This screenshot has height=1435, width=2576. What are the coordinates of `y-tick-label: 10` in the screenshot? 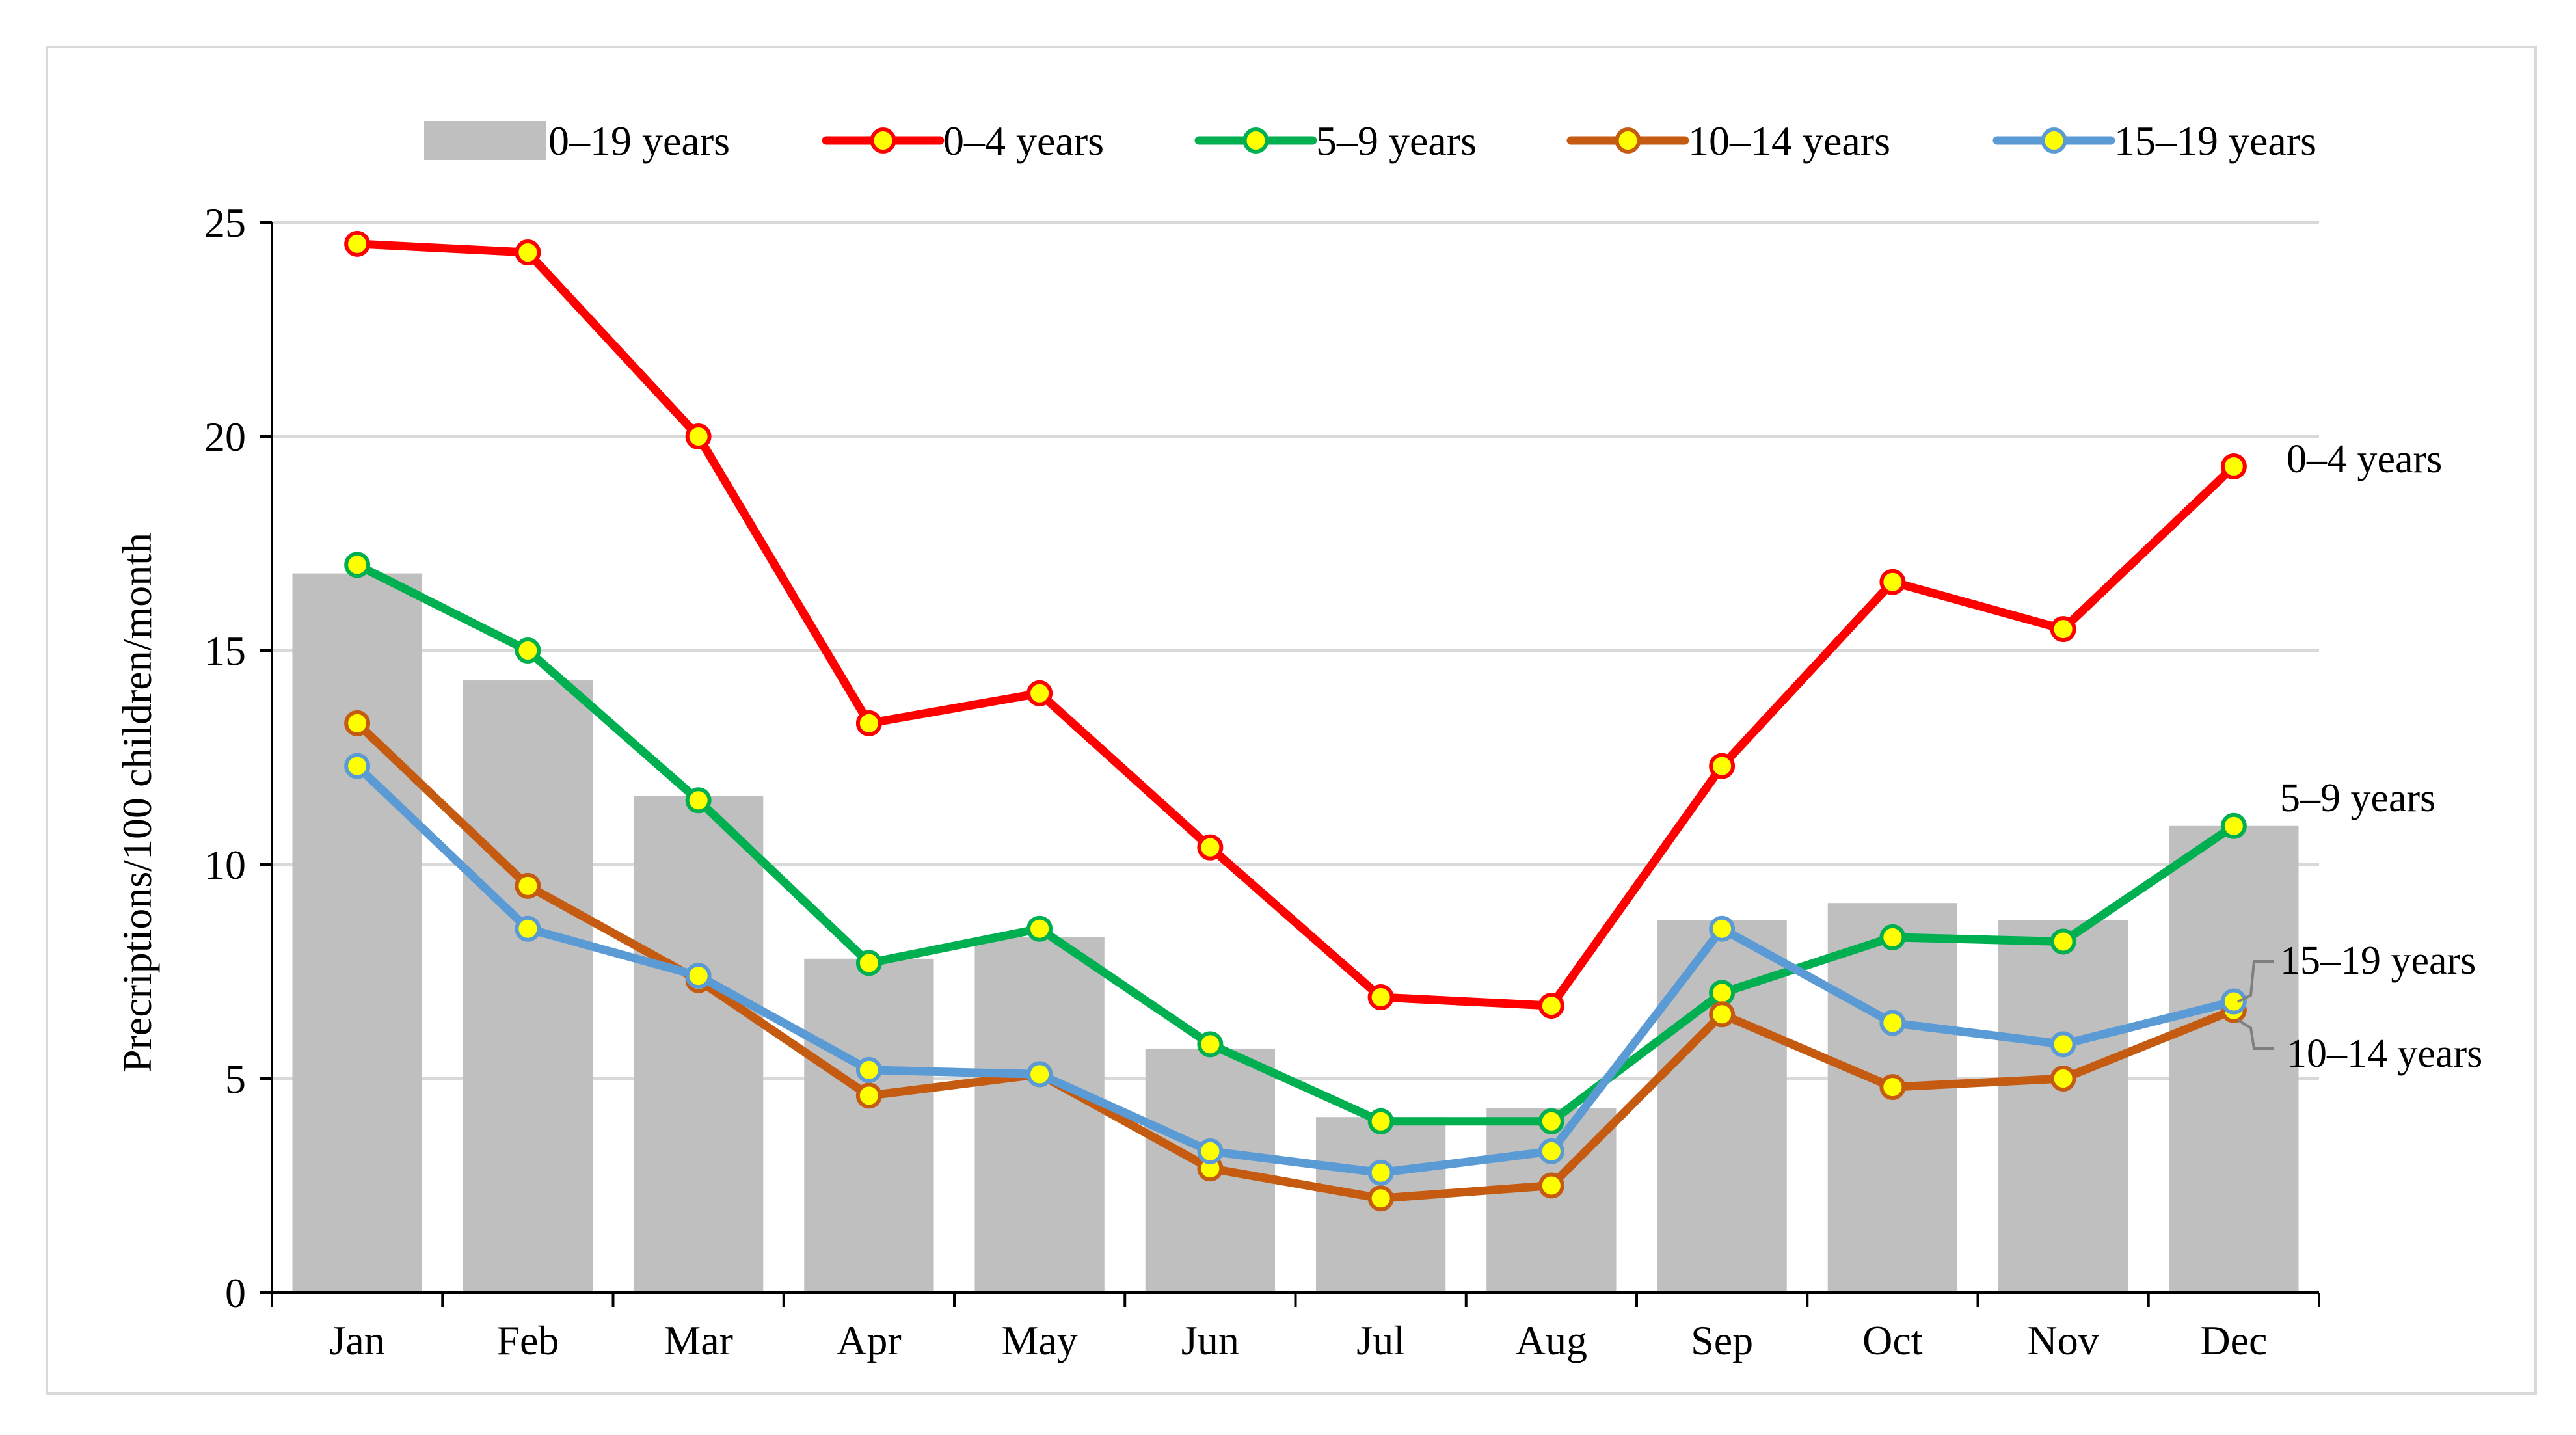 It's located at (225, 865).